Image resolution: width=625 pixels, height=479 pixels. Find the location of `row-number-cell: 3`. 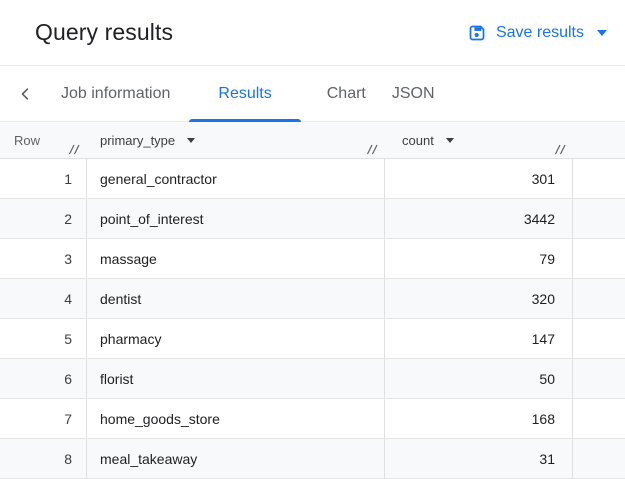

row-number-cell: 3 is located at coordinates (43, 258).